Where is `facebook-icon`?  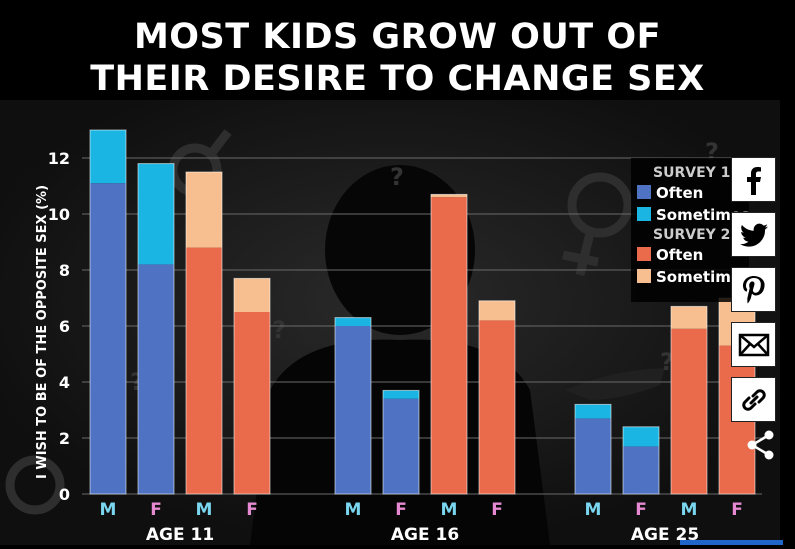
facebook-icon is located at coordinates (753, 180).